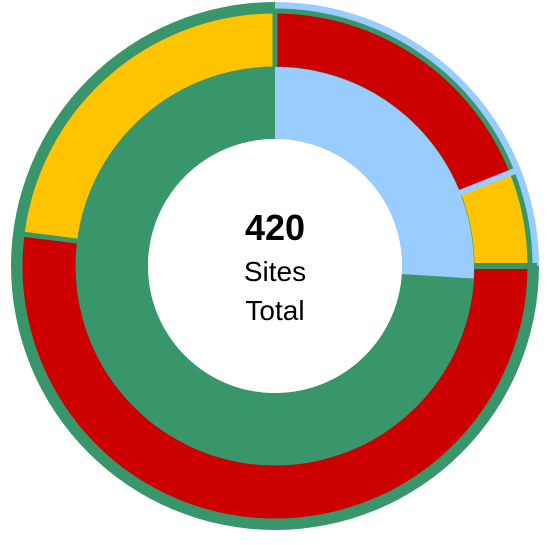  What do you see at coordinates (275, 227) in the screenshot?
I see `total-value: 420` at bounding box center [275, 227].